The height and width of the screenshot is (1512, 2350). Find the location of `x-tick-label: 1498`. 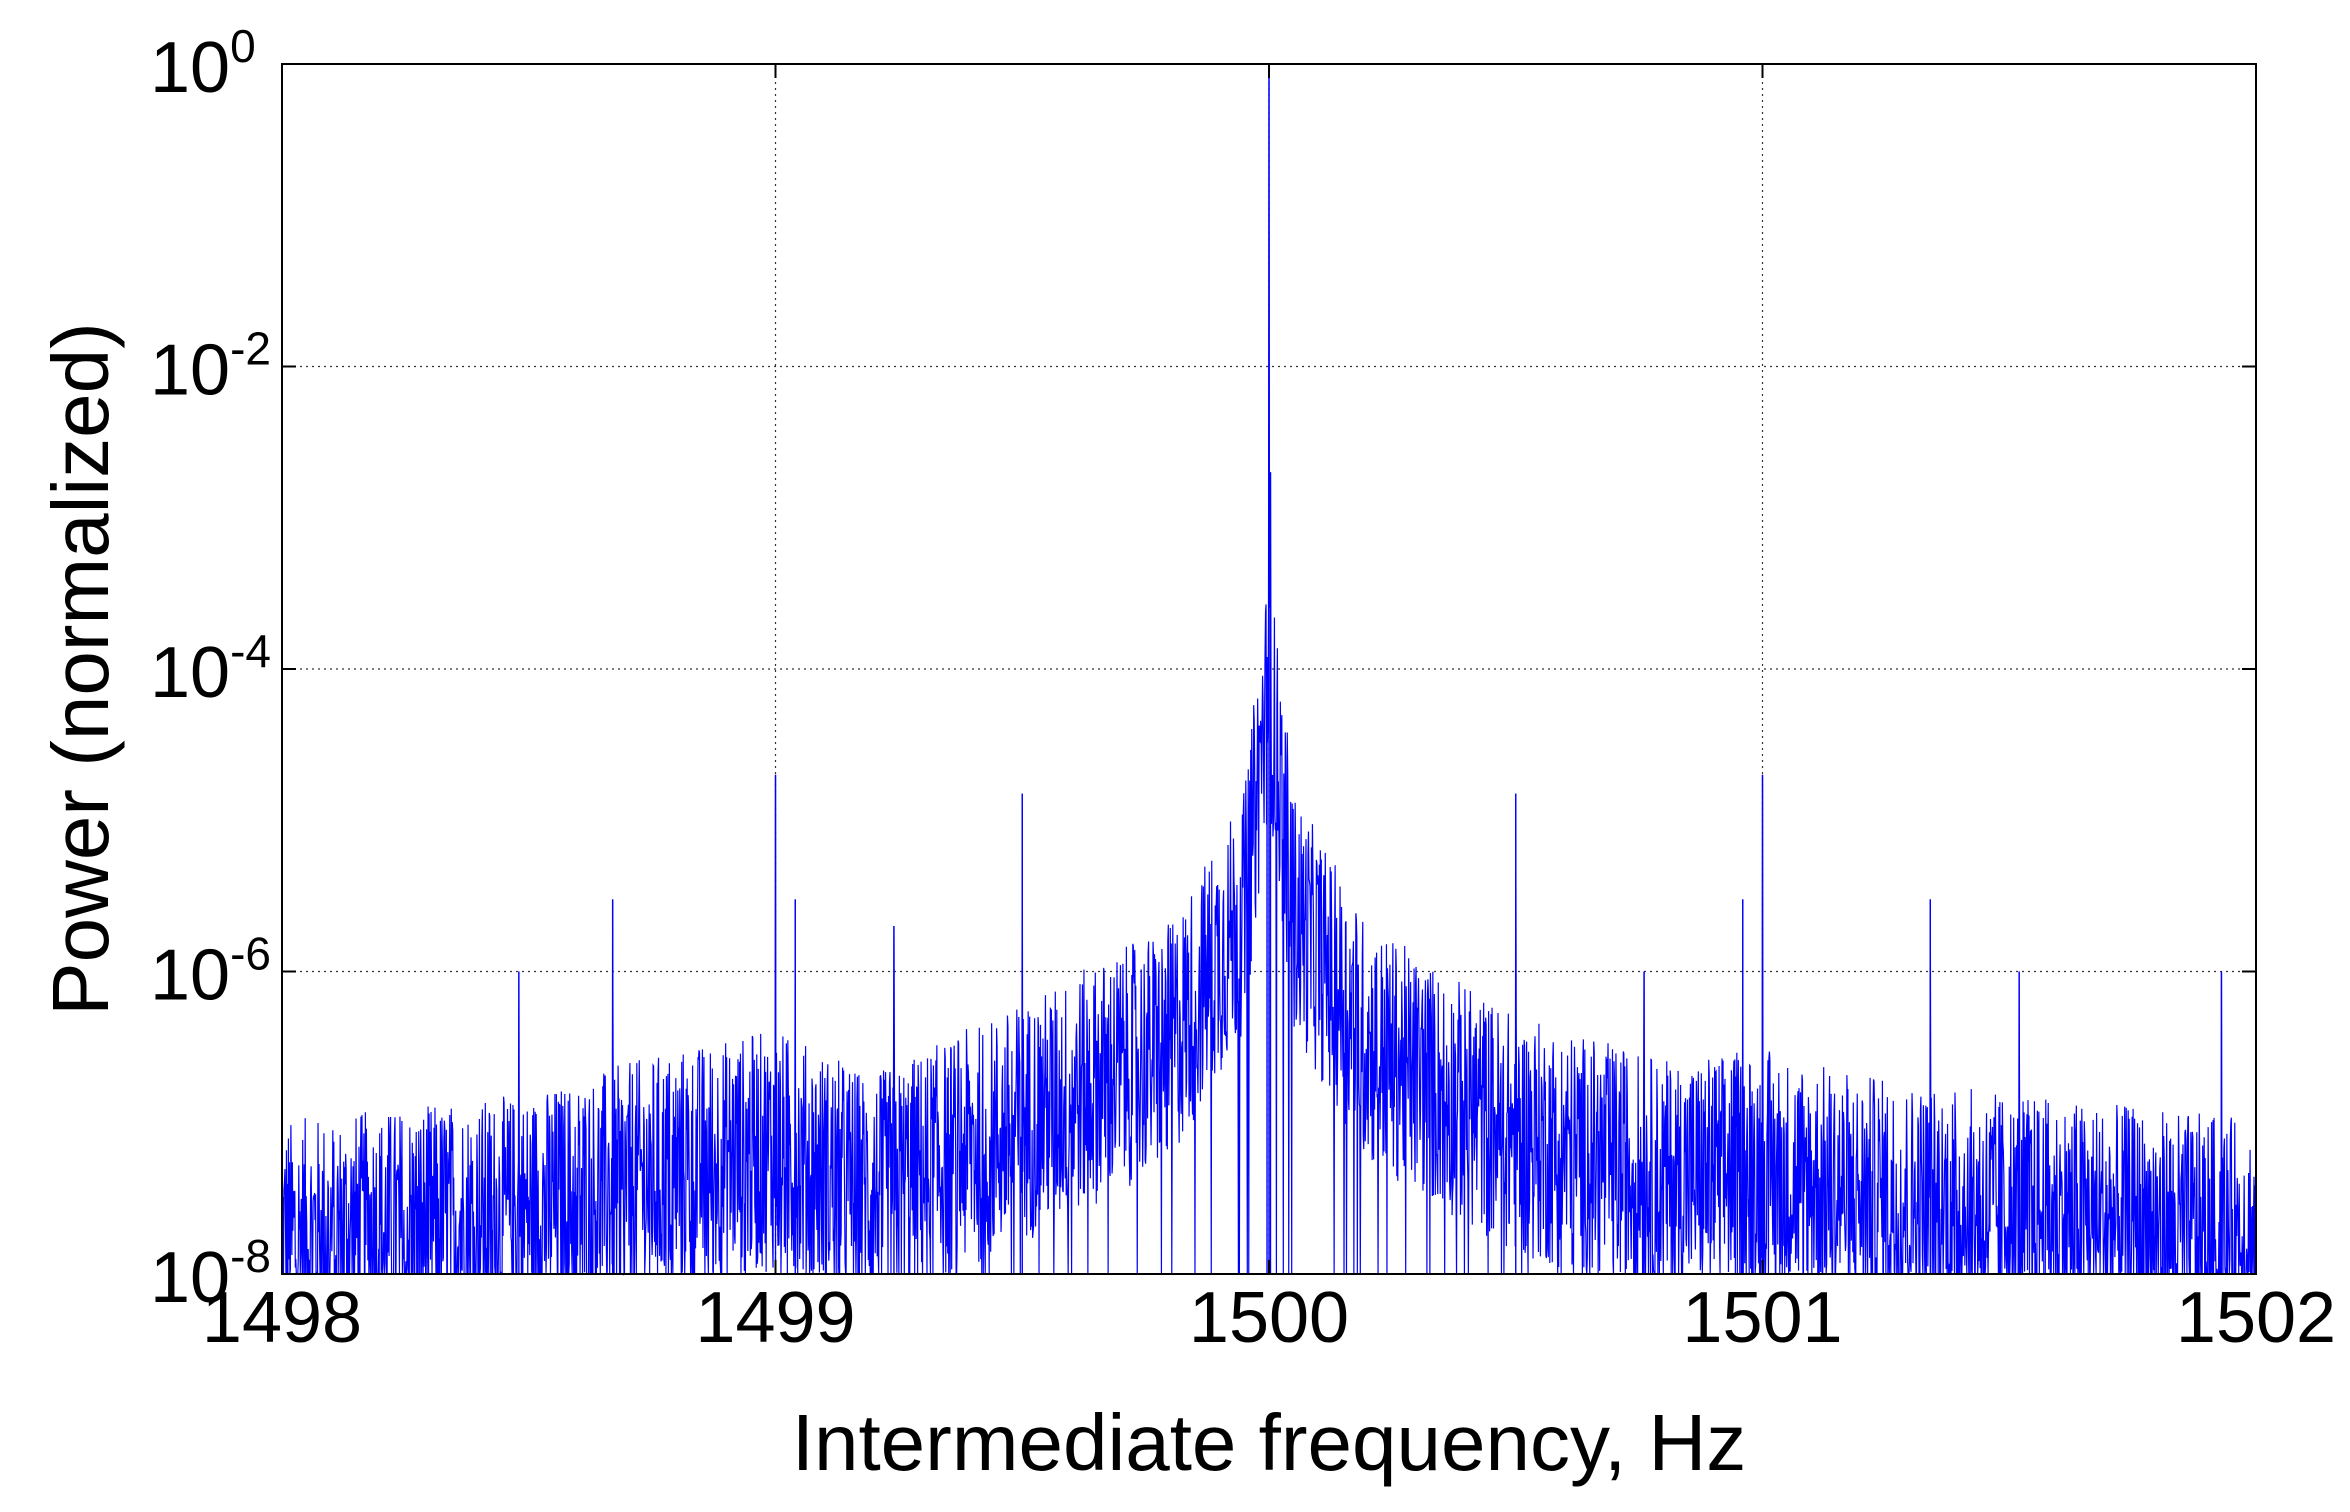

x-tick-label: 1498 is located at coordinates (282, 1318).